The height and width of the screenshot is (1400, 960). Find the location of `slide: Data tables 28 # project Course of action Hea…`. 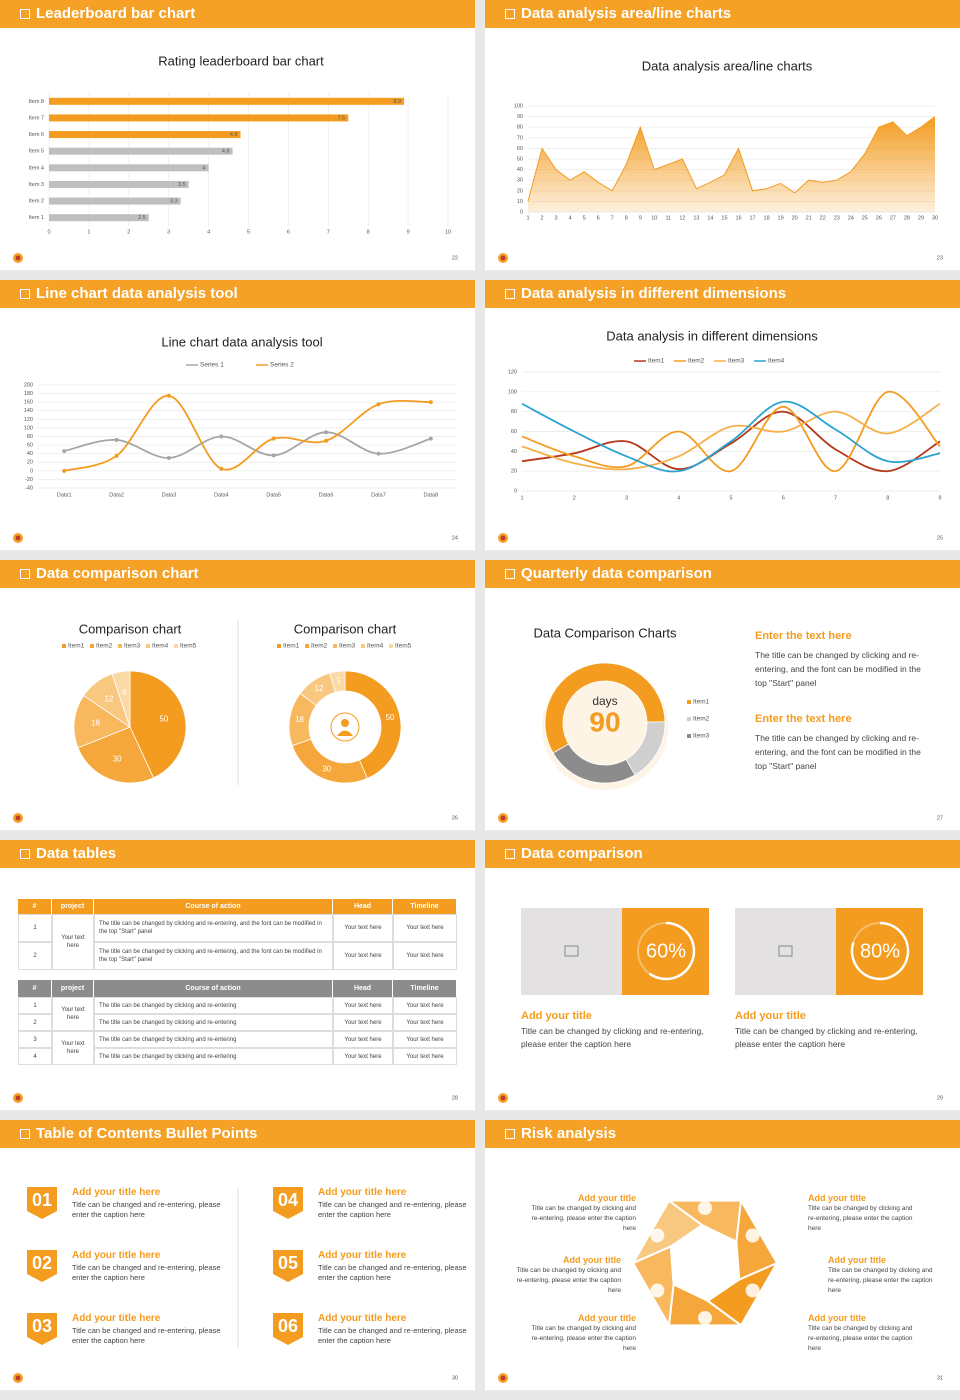

slide: Data tables 28 # project Course of action Hea… is located at coordinates (237, 975).